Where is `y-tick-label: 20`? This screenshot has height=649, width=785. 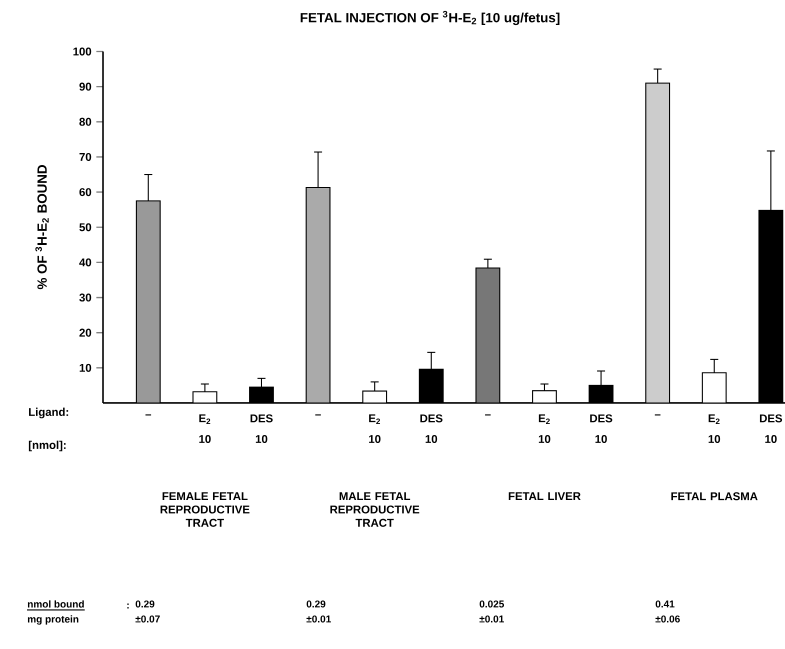 y-tick-label: 20 is located at coordinates (85, 332).